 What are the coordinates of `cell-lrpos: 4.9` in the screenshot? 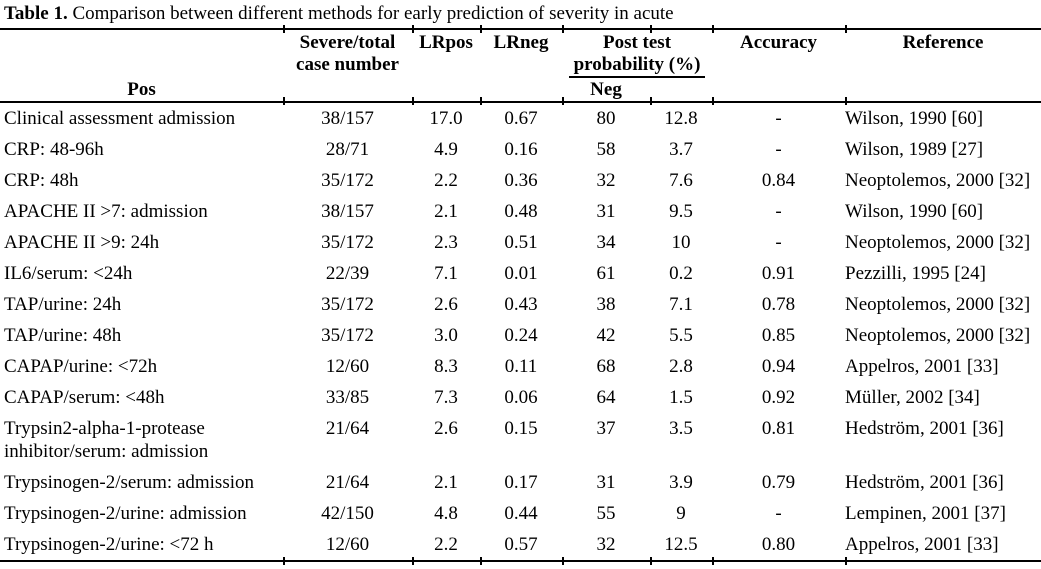 It's located at (446, 149).